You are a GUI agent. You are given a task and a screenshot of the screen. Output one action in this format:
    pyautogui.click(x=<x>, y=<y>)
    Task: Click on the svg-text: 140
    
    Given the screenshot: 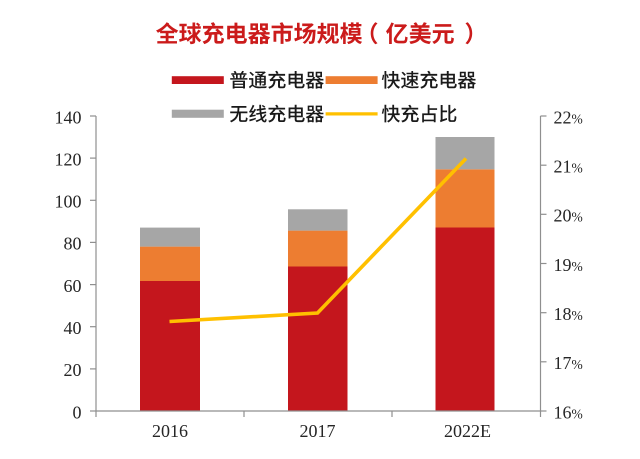 What is the action you would take?
    pyautogui.click(x=68, y=117)
    